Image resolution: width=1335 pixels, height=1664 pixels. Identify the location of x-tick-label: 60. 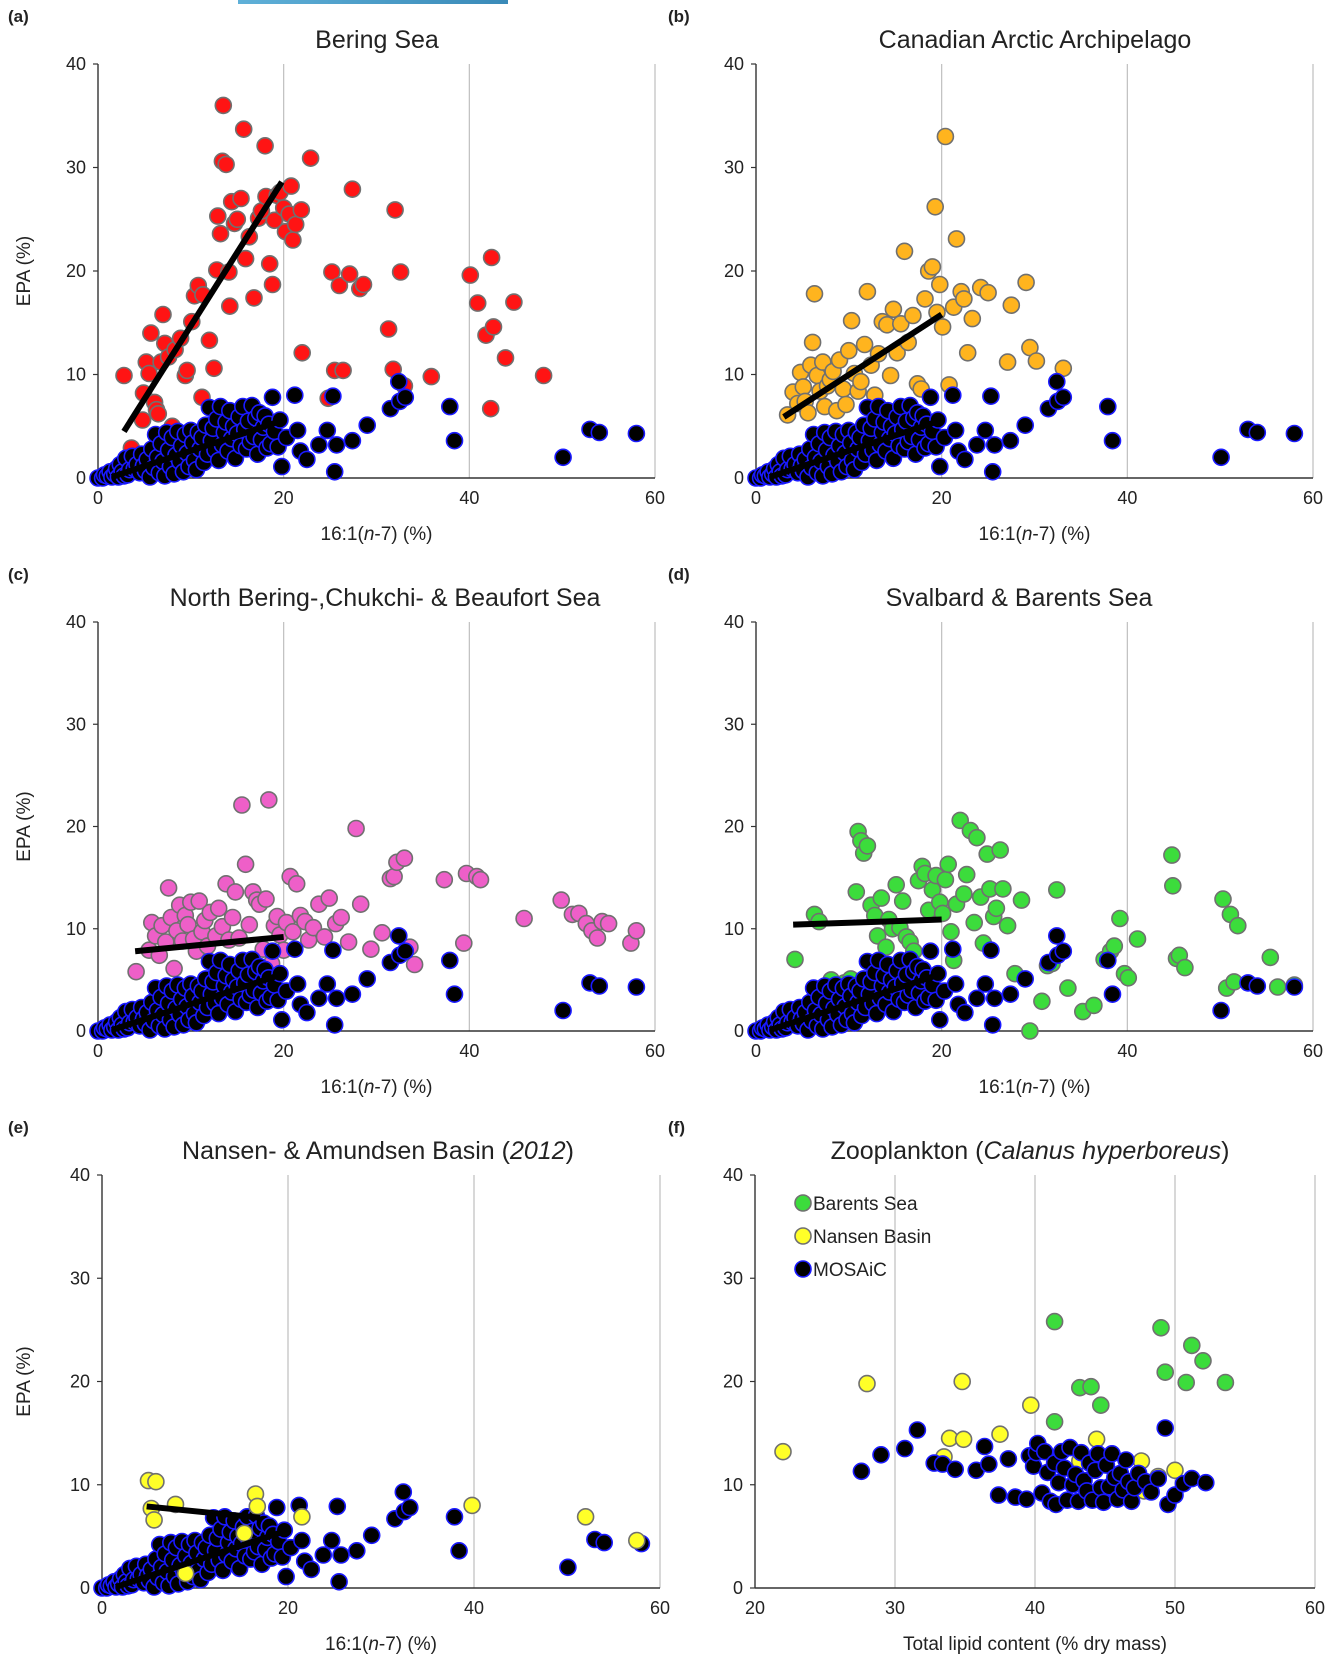
(655, 1051).